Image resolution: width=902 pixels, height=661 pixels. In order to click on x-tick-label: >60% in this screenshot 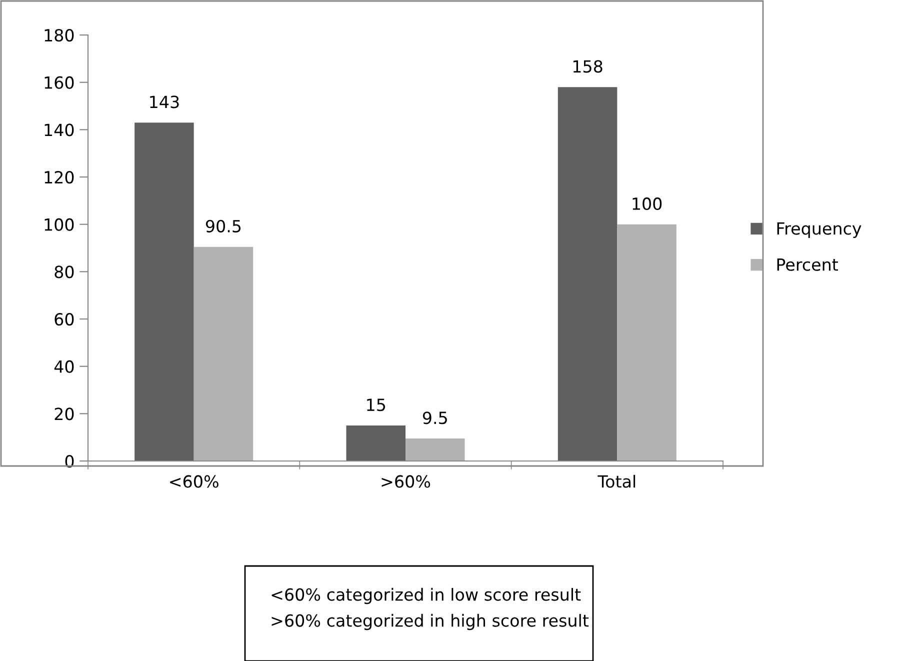, I will do `click(406, 481)`.